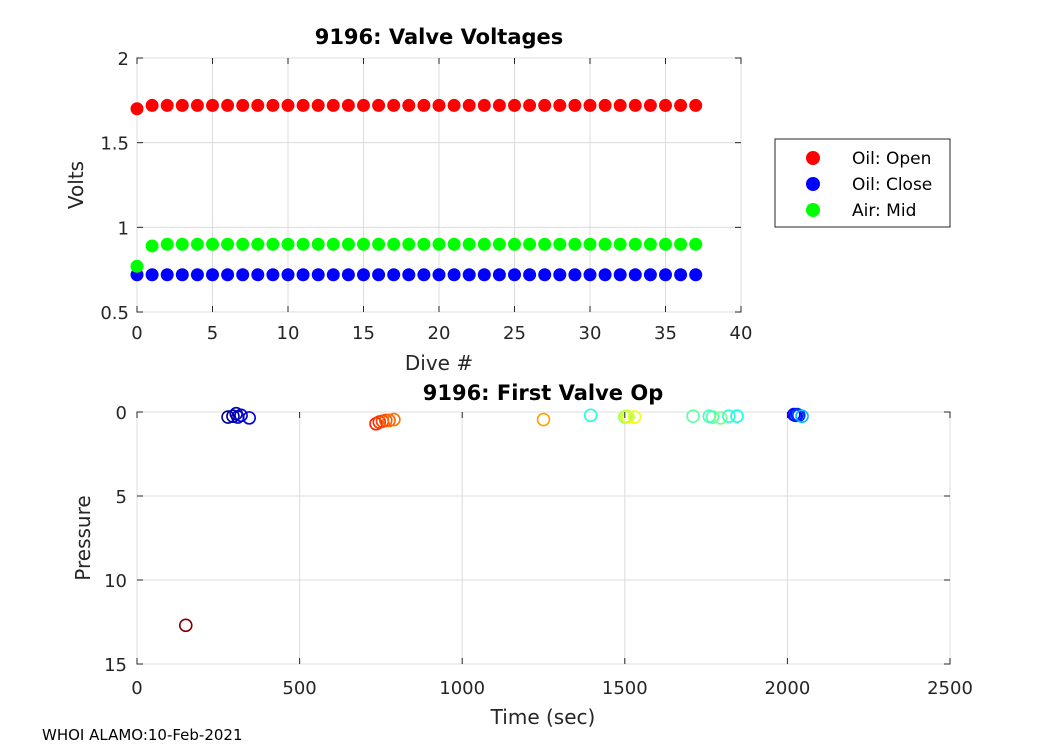  What do you see at coordinates (123, 228) in the screenshot?
I see `tick-label-y: 1` at bounding box center [123, 228].